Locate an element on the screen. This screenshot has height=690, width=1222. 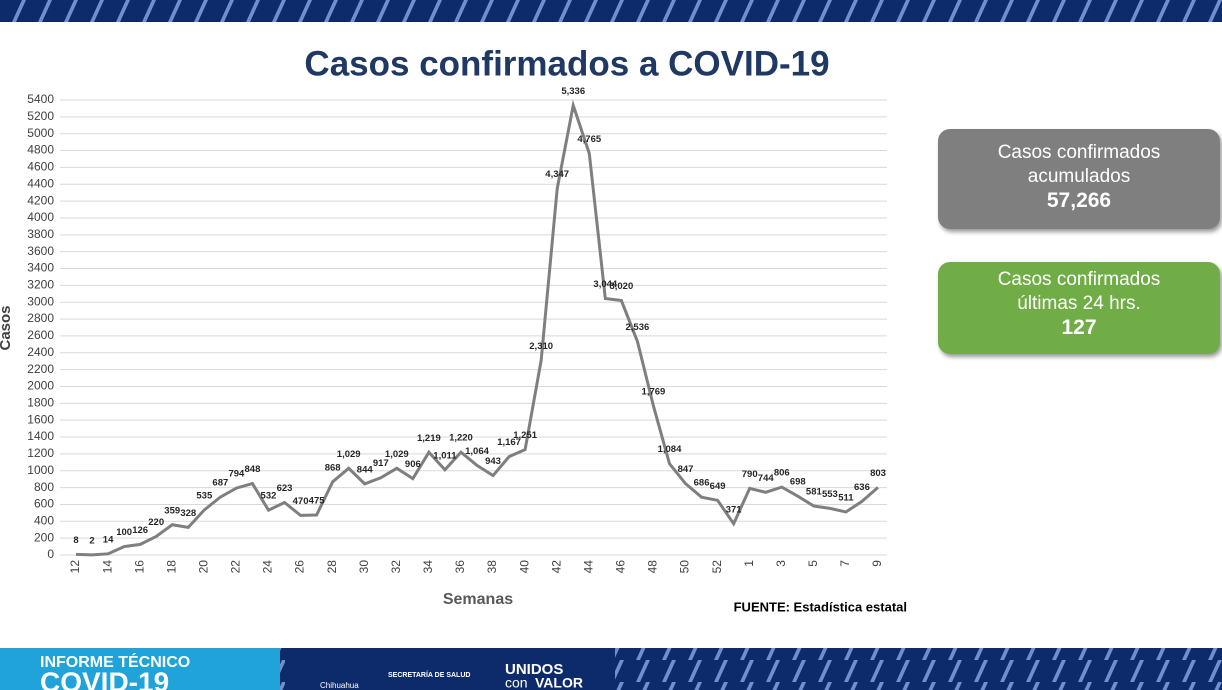
y-tick-label: 1800 is located at coordinates (40, 403).